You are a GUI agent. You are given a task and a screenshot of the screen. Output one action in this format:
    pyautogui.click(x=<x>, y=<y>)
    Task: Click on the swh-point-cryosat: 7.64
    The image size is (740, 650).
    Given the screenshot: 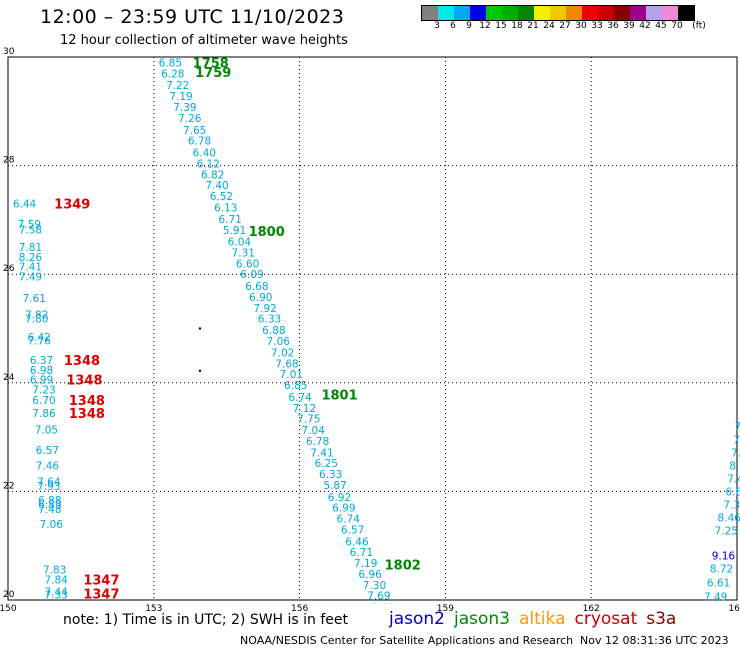 What is the action you would take?
    pyautogui.click(x=49, y=483)
    